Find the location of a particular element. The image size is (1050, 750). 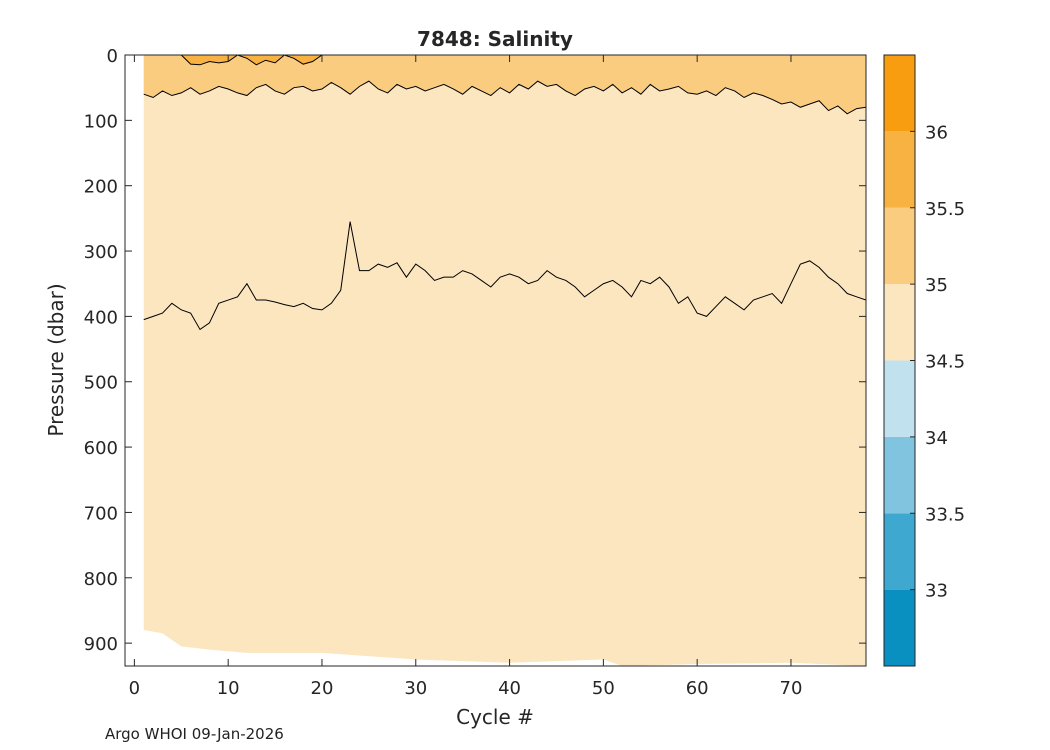

chart-title: 7848: Salinity is located at coordinates (495, 39).